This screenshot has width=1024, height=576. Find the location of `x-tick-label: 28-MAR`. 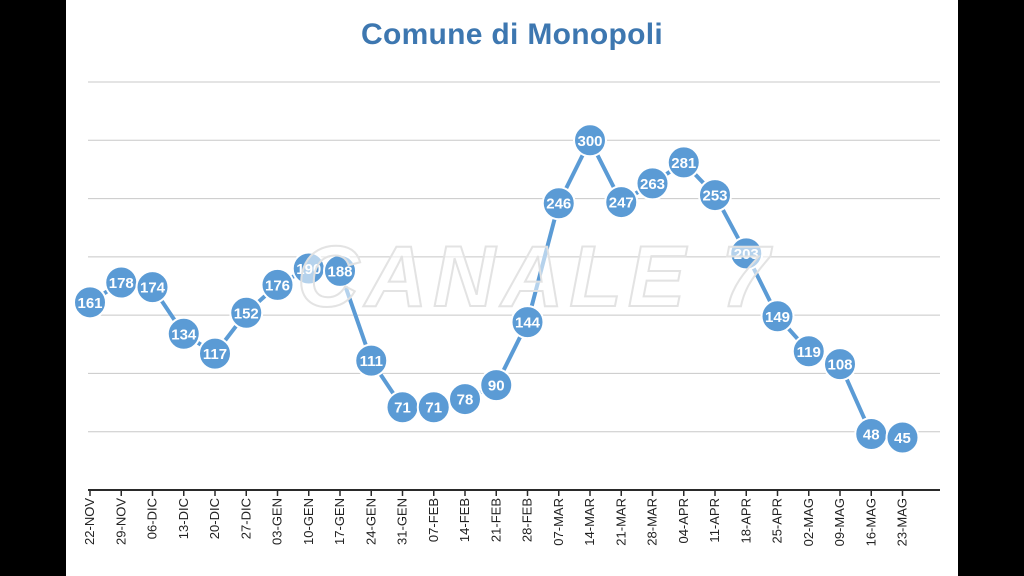

x-tick-label: 28-MAR is located at coordinates (652, 522).